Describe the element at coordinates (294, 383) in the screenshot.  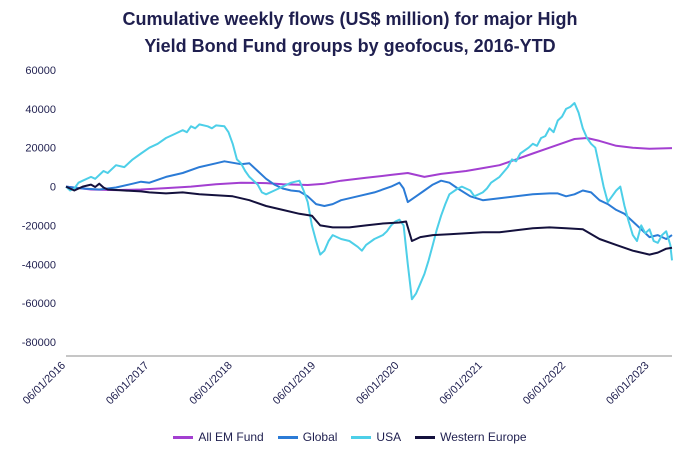
I see `x-tick-label: 06/01/2019` at that location.